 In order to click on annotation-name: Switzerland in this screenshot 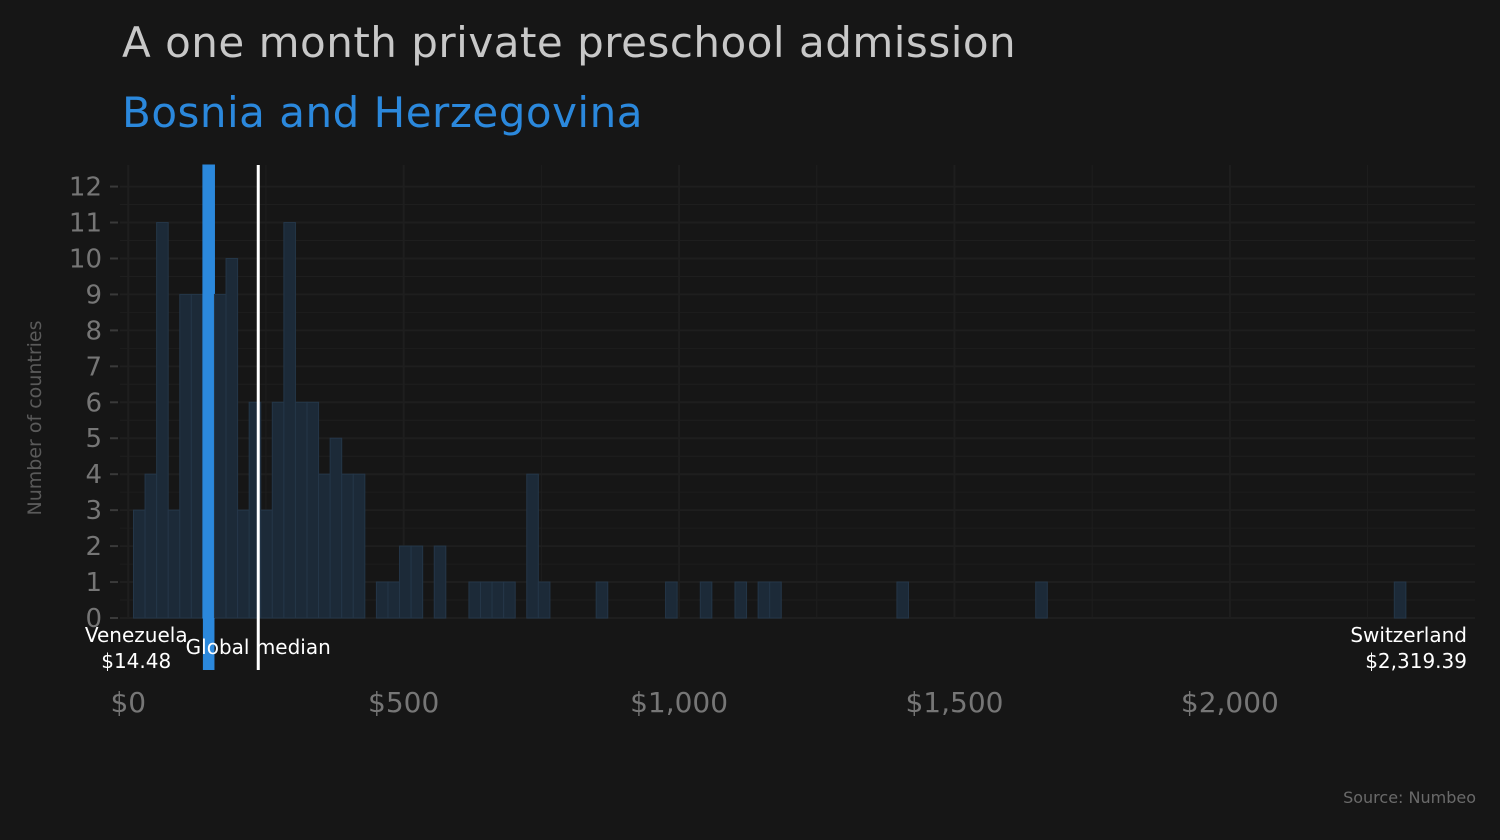, I will do `click(1408, 635)`.